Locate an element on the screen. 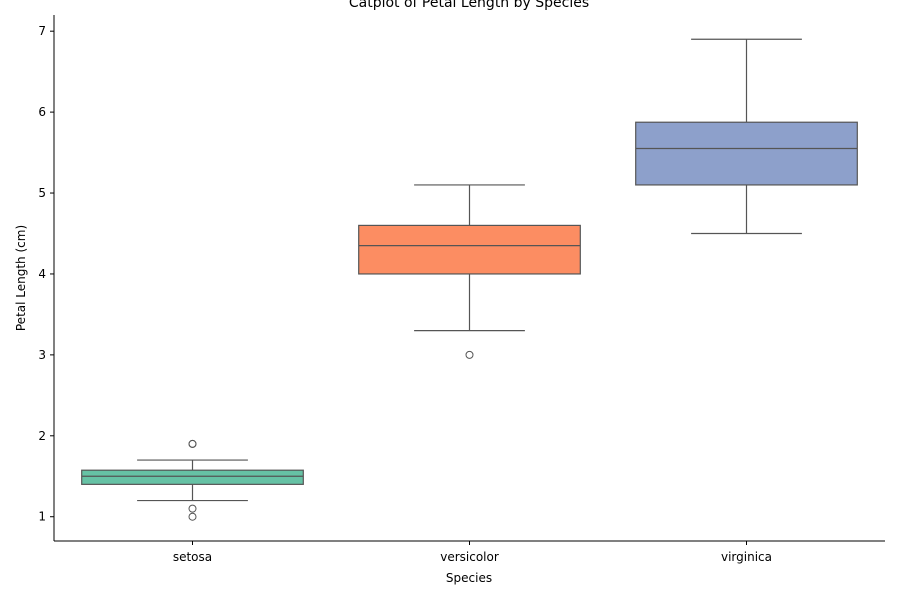 This screenshot has width=900, height=600. y-axis: 1 2 3 4 5 6 7 is located at coordinates (46, 278).